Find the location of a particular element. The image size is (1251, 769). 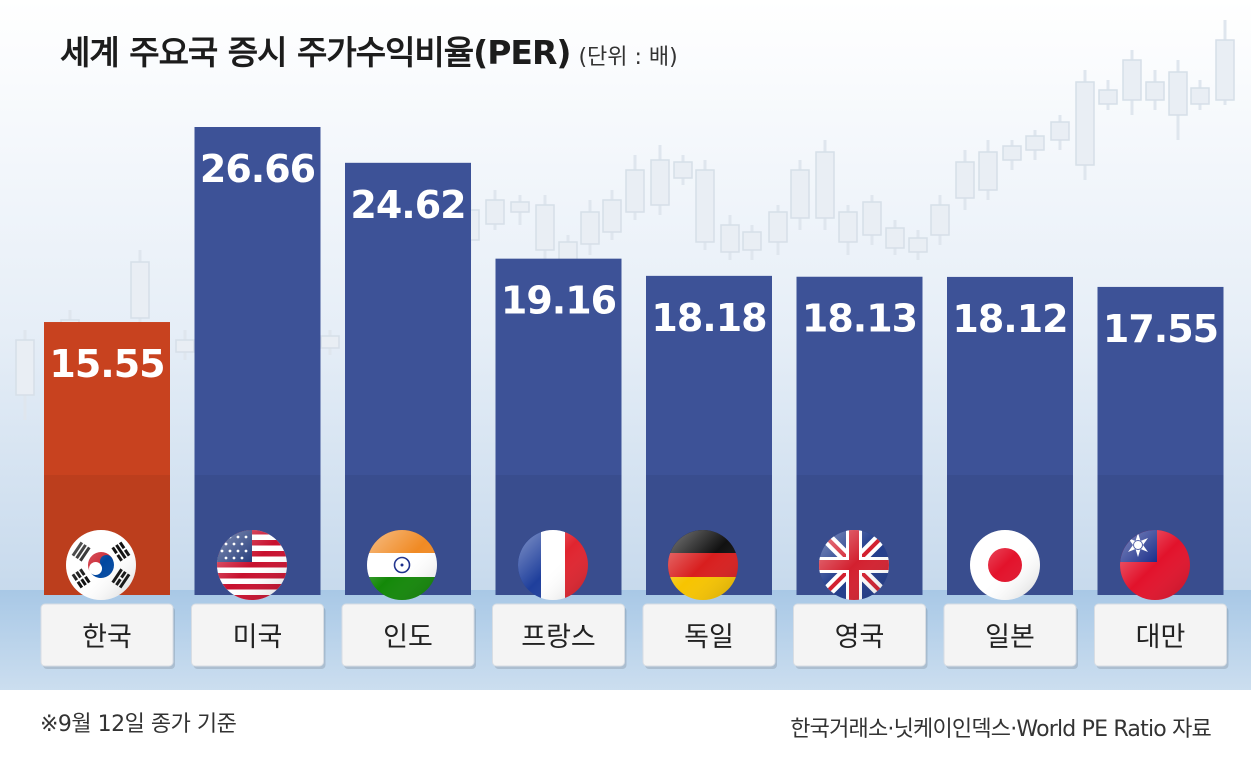

bar-인도 is located at coordinates (408, 378).